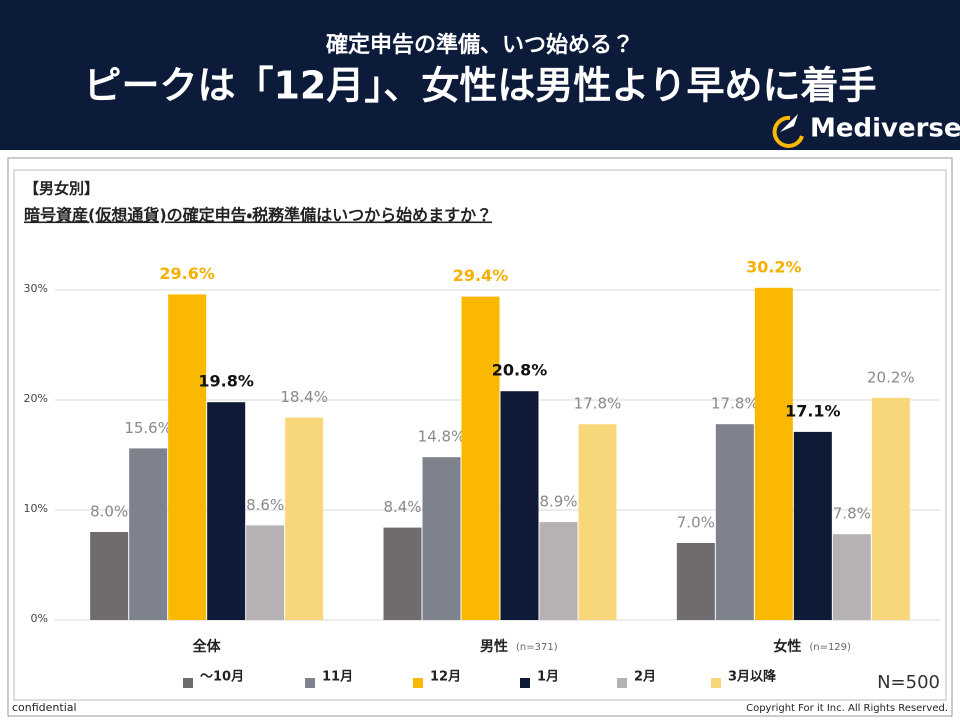  Describe the element at coordinates (494, 646) in the screenshot. I see `x-tick-label: 男性` at that location.